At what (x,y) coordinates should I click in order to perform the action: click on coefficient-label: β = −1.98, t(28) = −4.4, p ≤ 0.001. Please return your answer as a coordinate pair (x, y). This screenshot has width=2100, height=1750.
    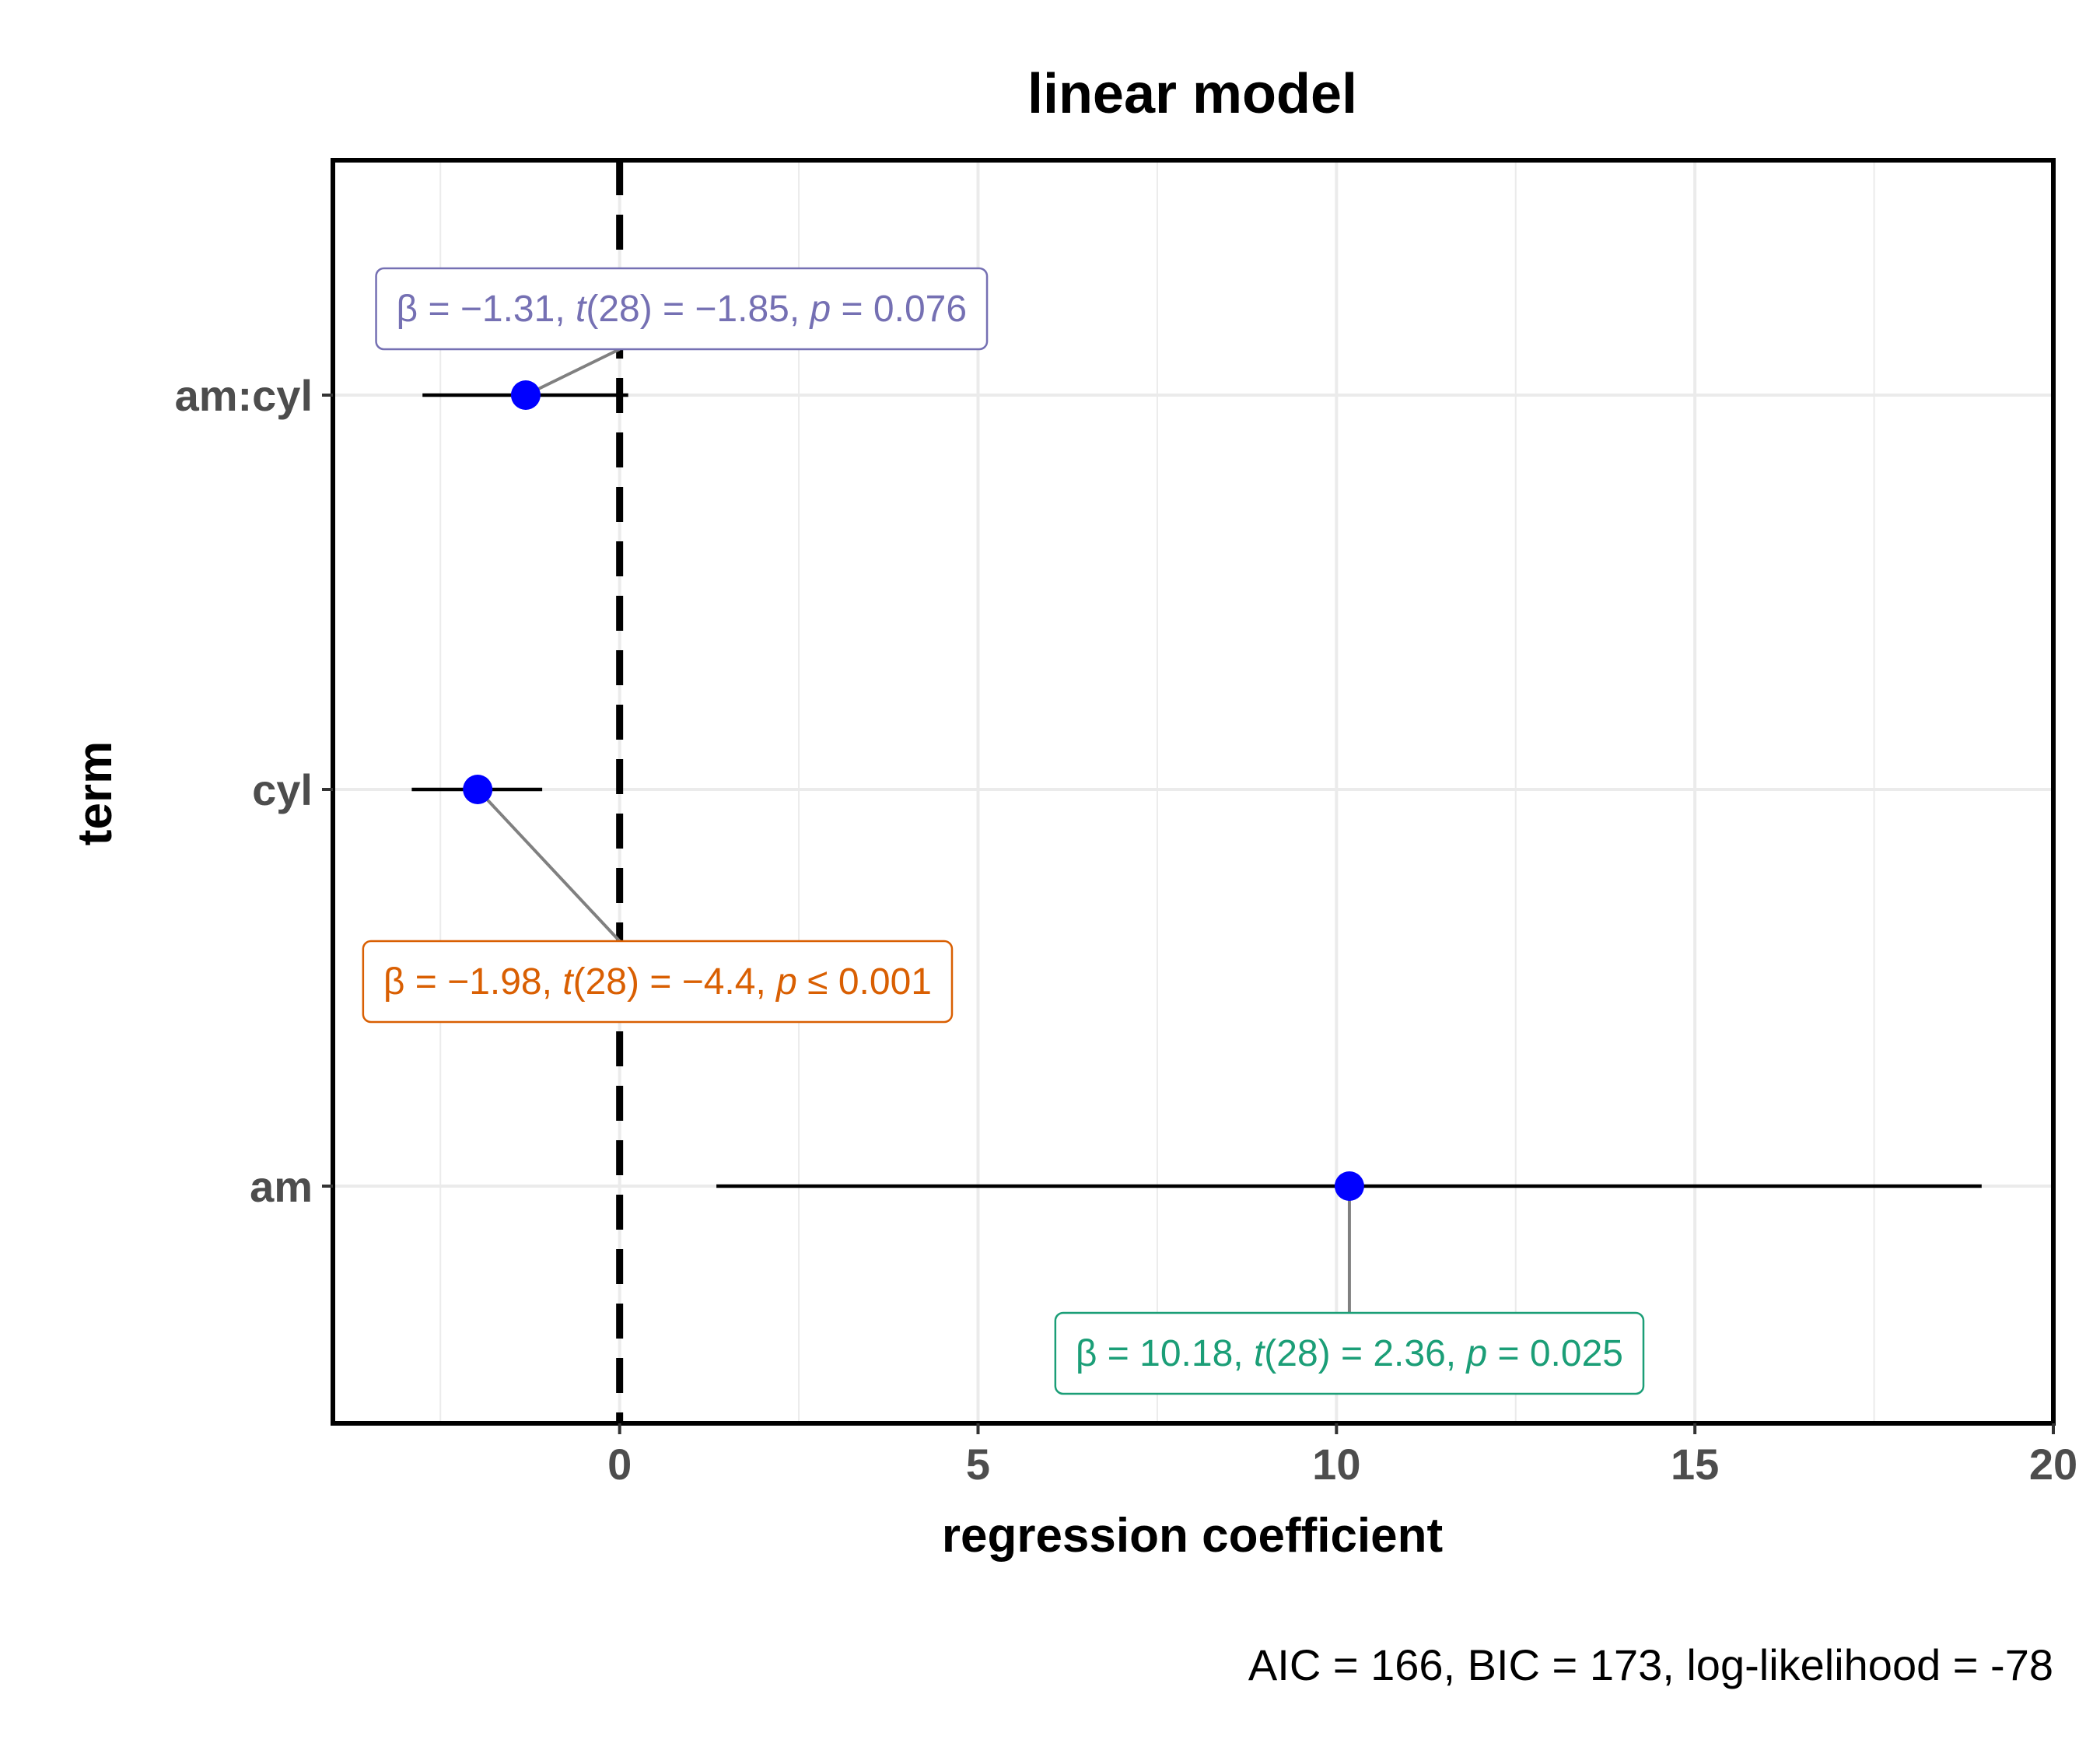
    Looking at the image, I should click on (658, 982).